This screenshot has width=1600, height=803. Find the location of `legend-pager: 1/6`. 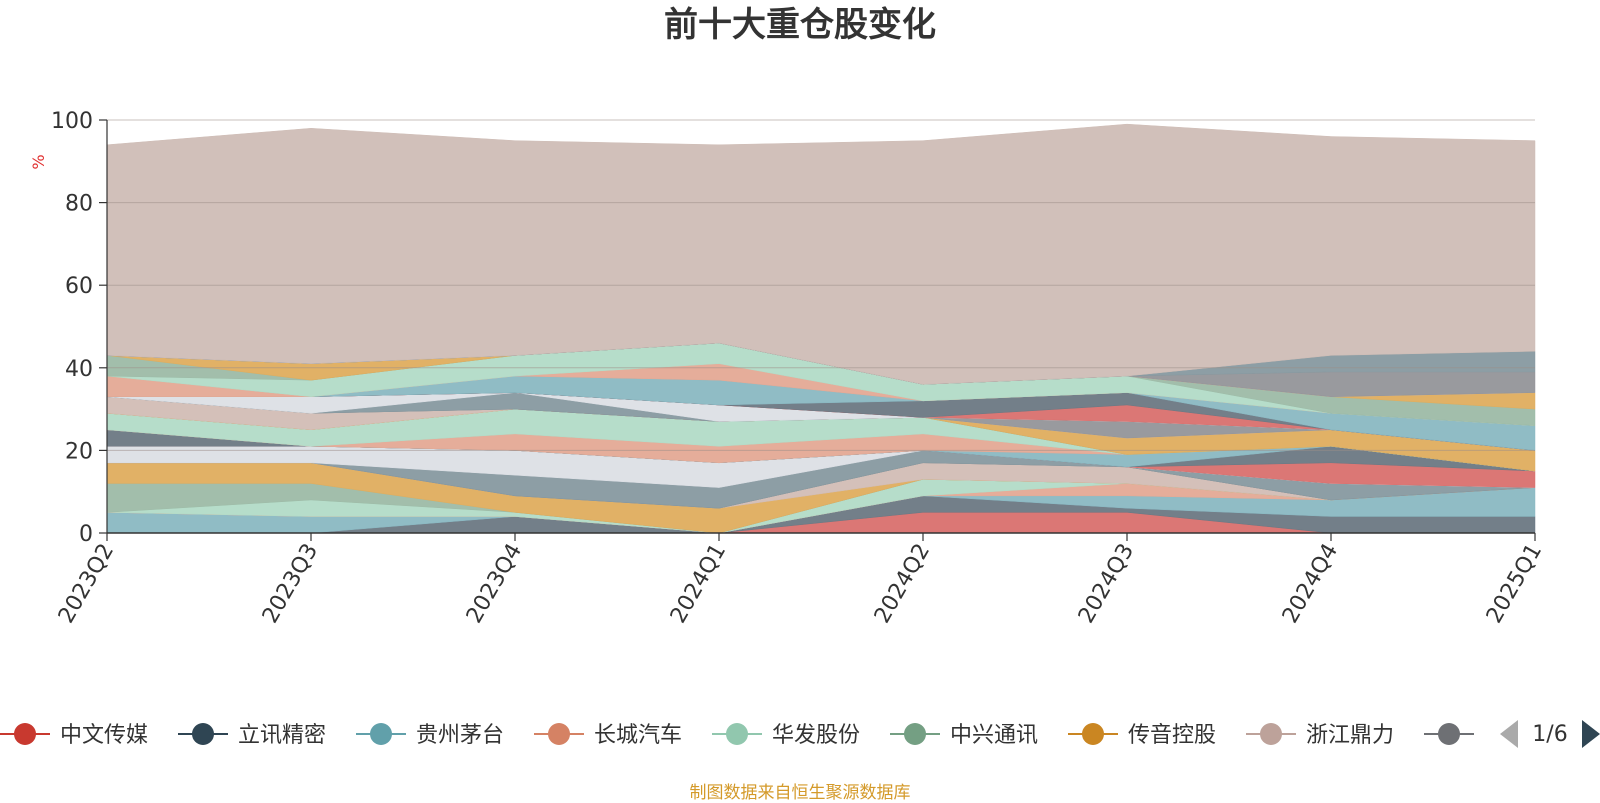

legend-pager: 1/6 is located at coordinates (1550, 734).